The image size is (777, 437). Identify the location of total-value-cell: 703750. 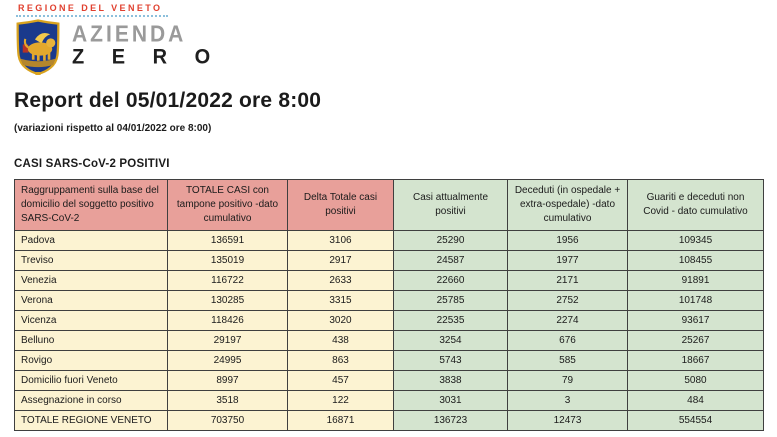
(227, 420).